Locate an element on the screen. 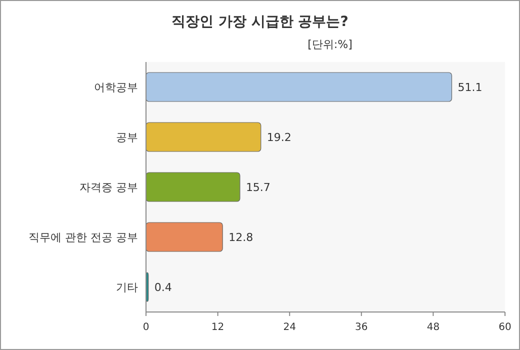 The height and width of the screenshot is (350, 520). x-tick-label: 48 is located at coordinates (433, 327).